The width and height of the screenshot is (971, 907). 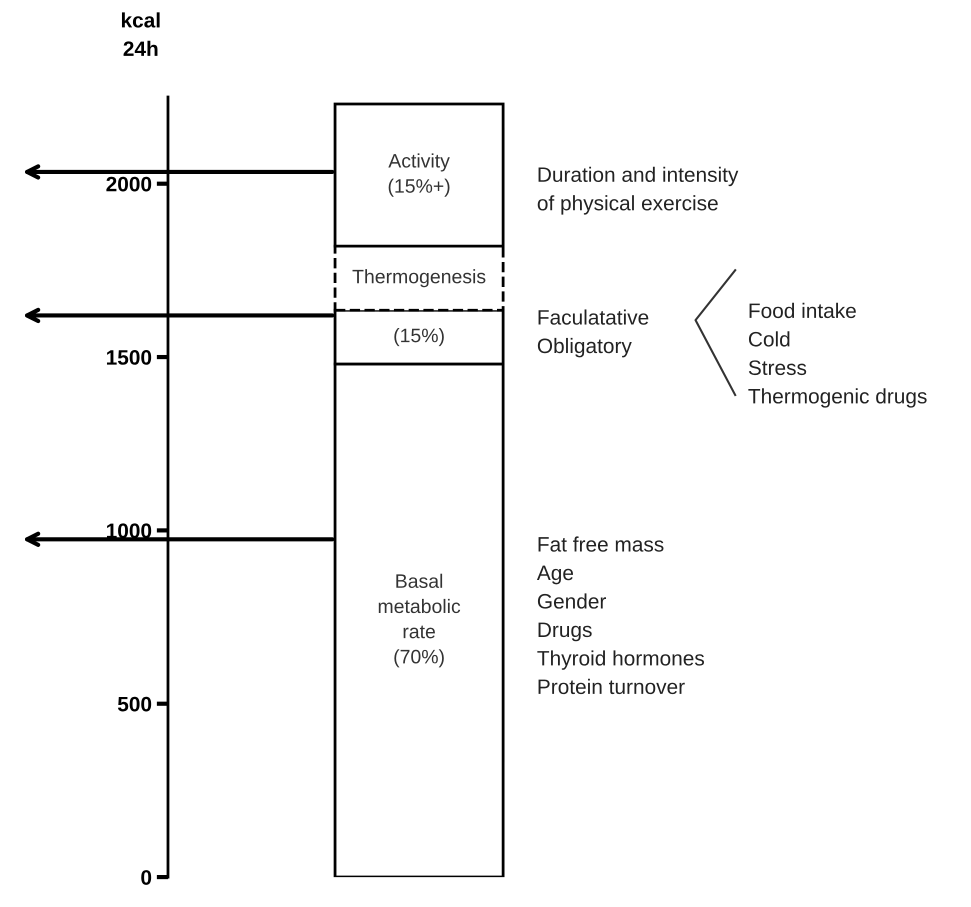 What do you see at coordinates (129, 530) in the screenshot?
I see `y-tick-label: 1000` at bounding box center [129, 530].